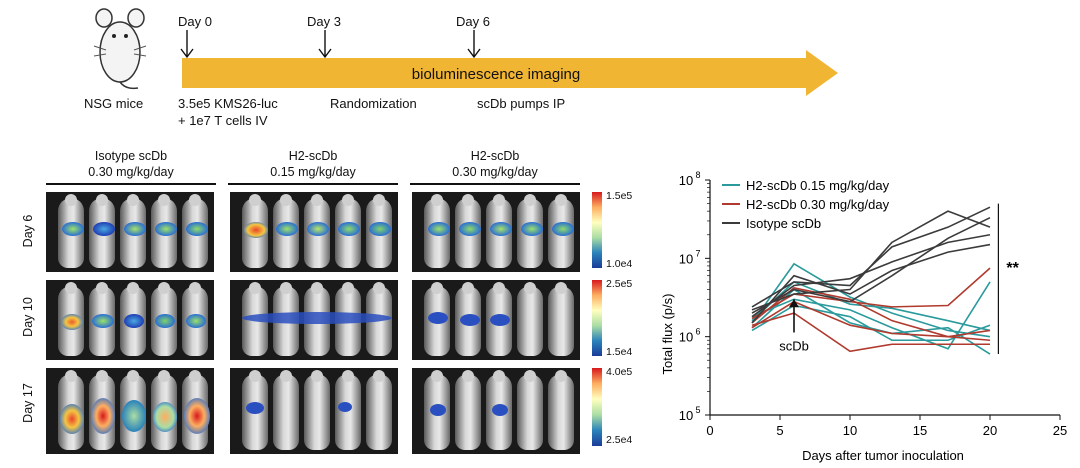 Image resolution: width=1080 pixels, height=468 pixels. I want to click on annotation-arrowhead, so click(794, 303).